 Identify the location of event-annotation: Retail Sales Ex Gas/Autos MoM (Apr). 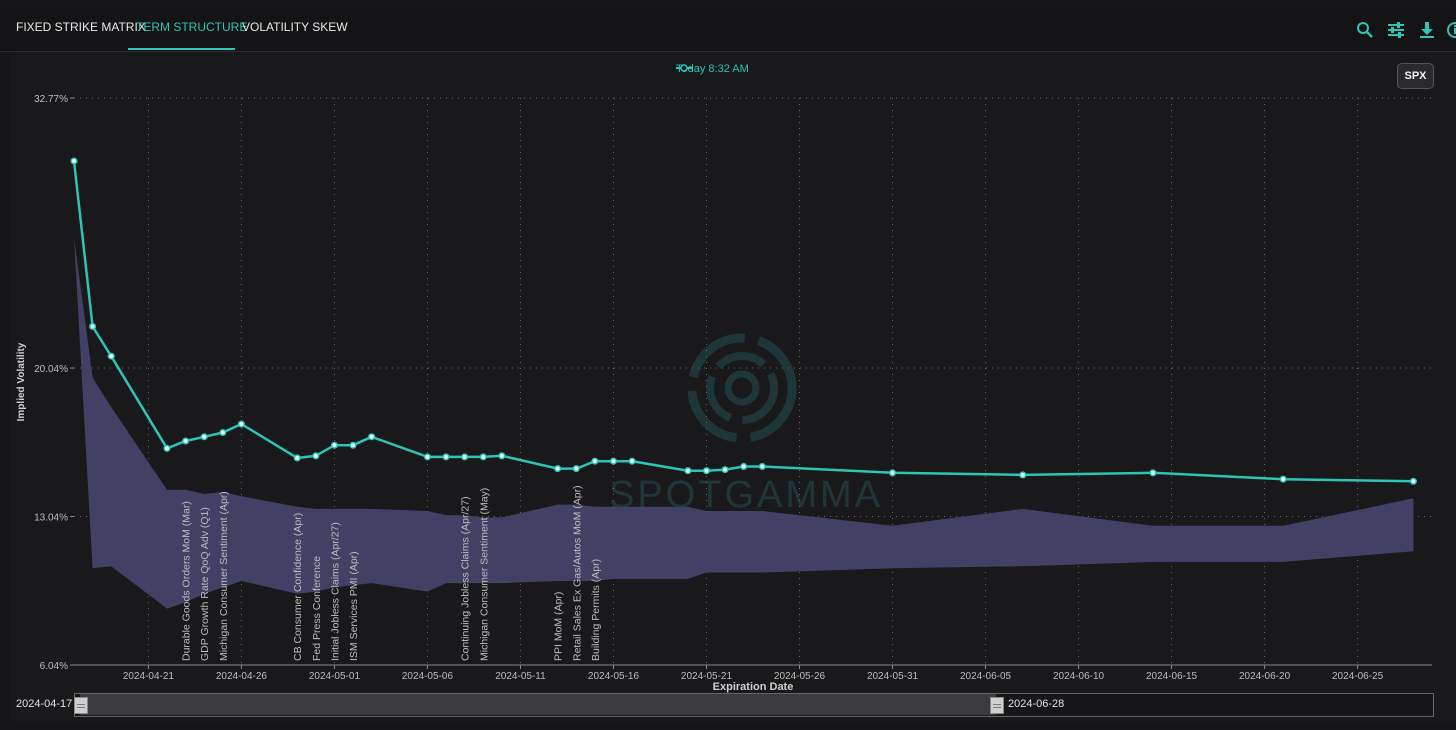
(577, 573).